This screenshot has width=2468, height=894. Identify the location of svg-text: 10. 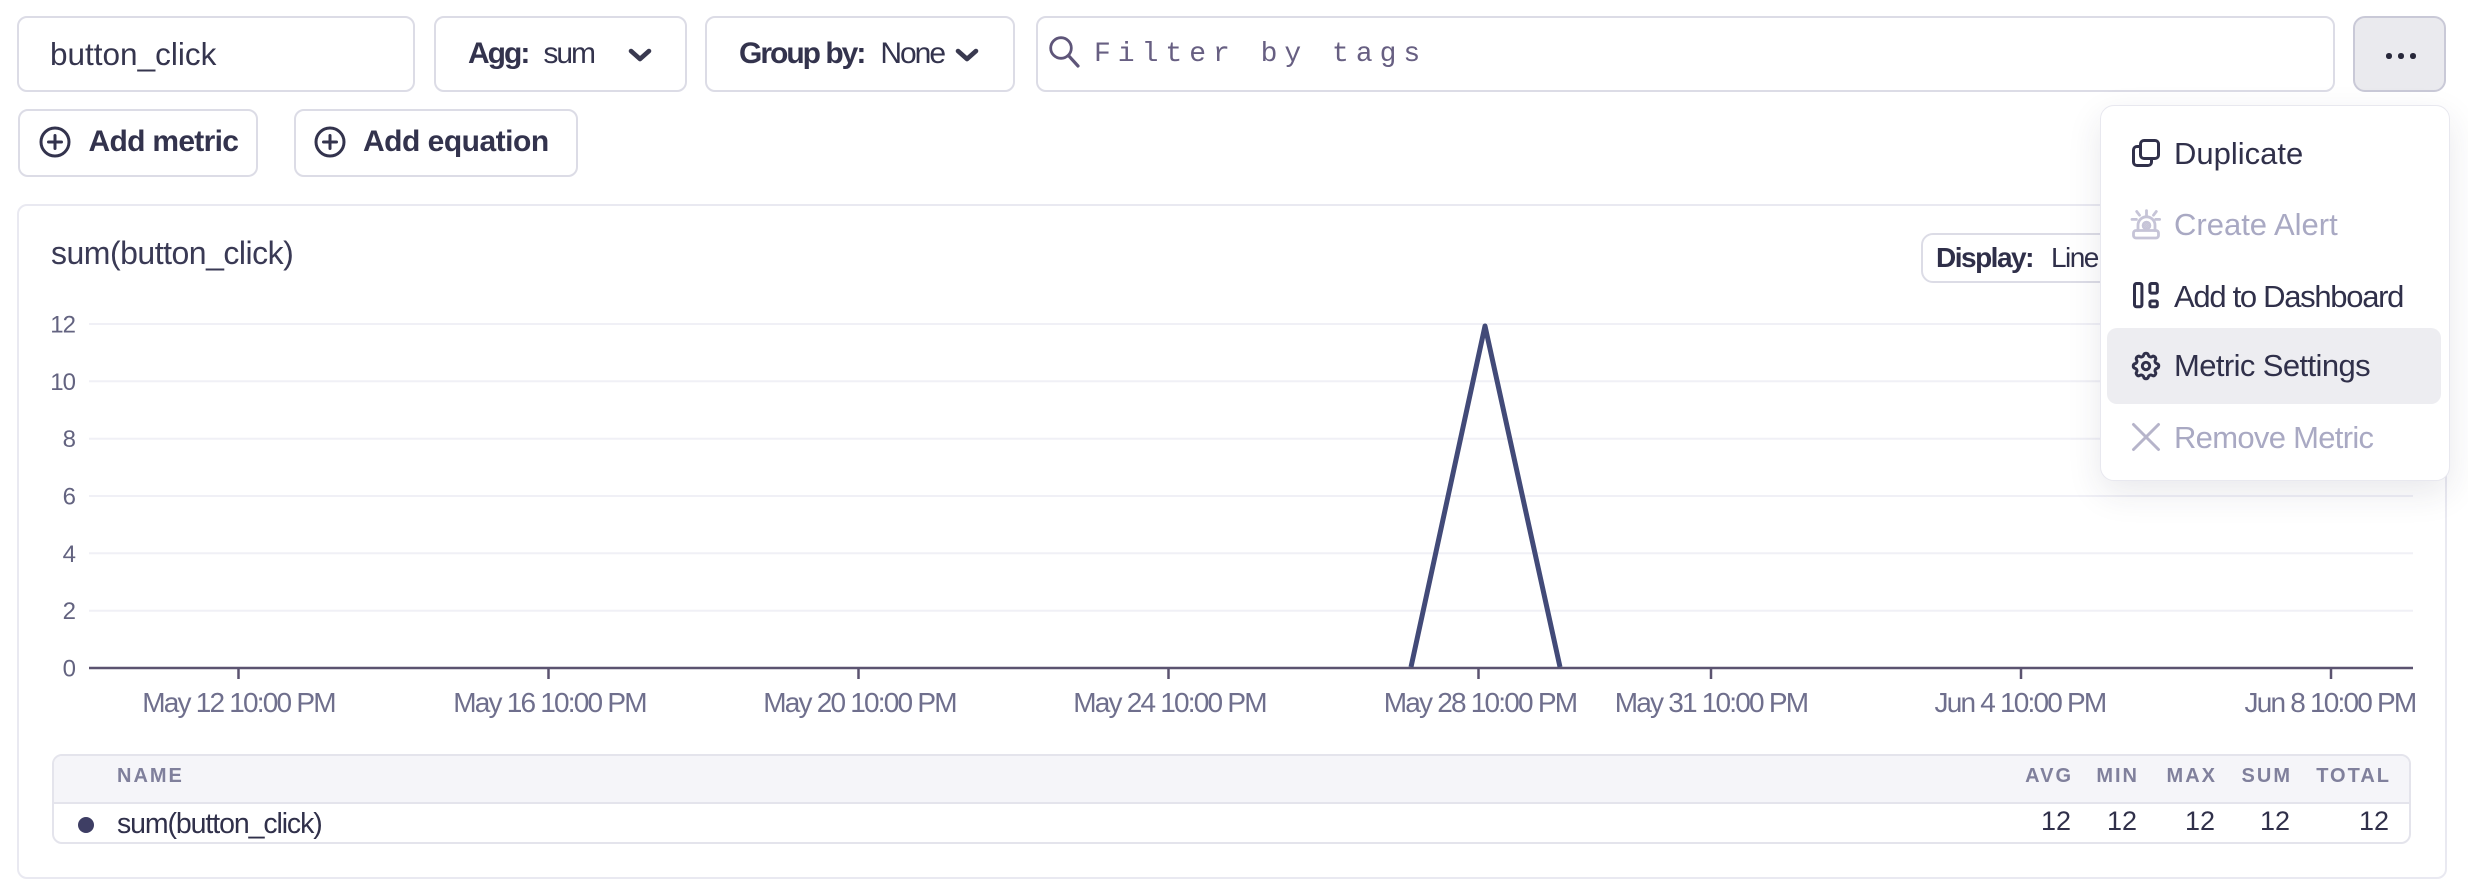
(62, 382).